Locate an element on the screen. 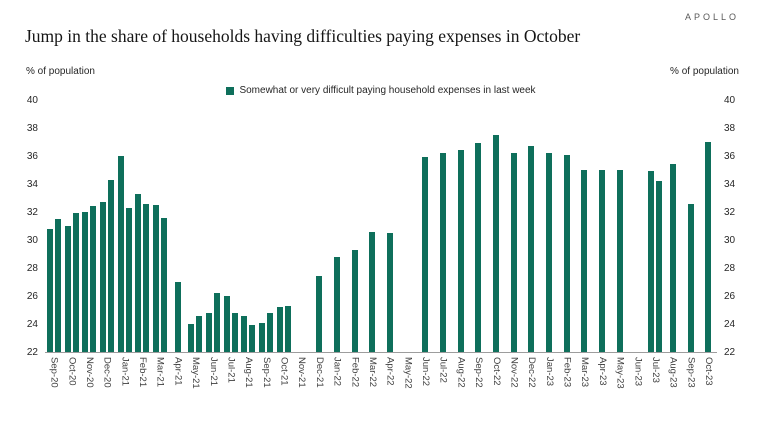 The image size is (765, 430). legend-swatch is located at coordinates (230, 90).